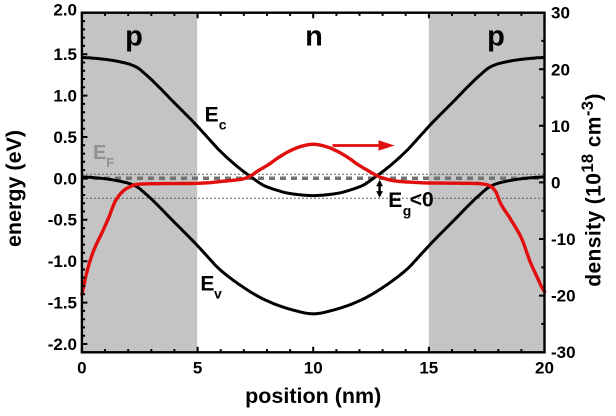 This screenshot has height=416, width=616. What do you see at coordinates (65, 54) in the screenshot?
I see `svg-text: 1.5` at bounding box center [65, 54].